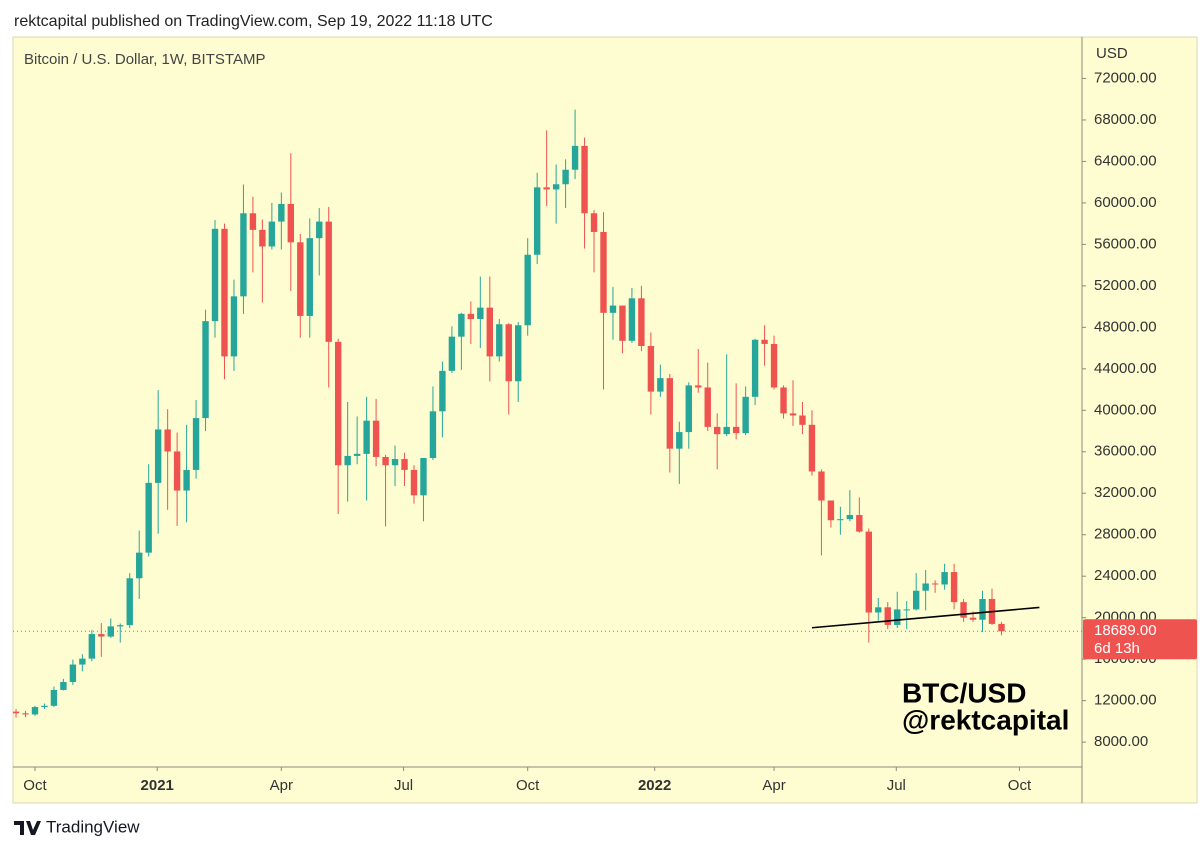  I want to click on logo-icon, so click(27, 828).